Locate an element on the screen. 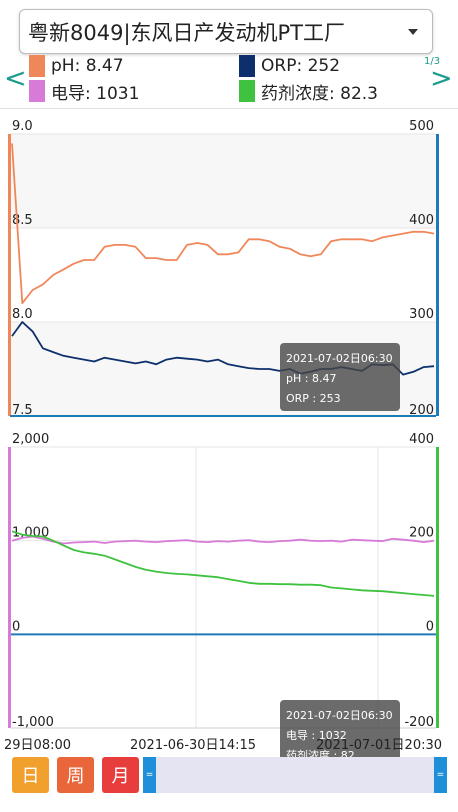 The width and height of the screenshot is (458, 812). legend-label: pH: 8.47 is located at coordinates (87, 66).